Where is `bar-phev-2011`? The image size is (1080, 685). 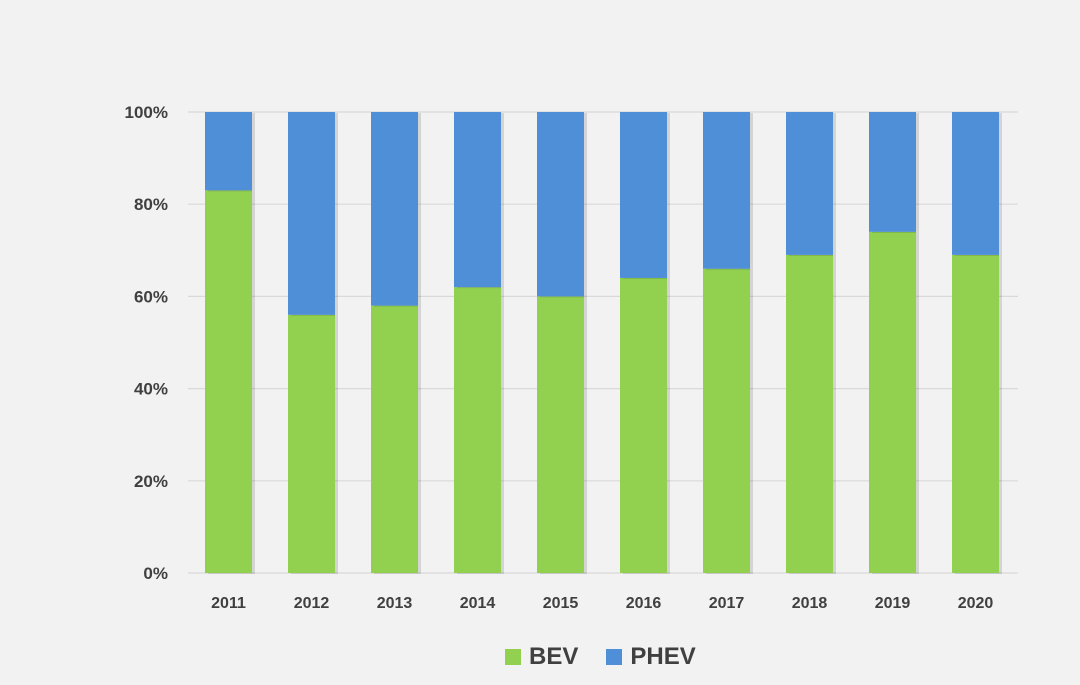 bar-phev-2011 is located at coordinates (228, 151).